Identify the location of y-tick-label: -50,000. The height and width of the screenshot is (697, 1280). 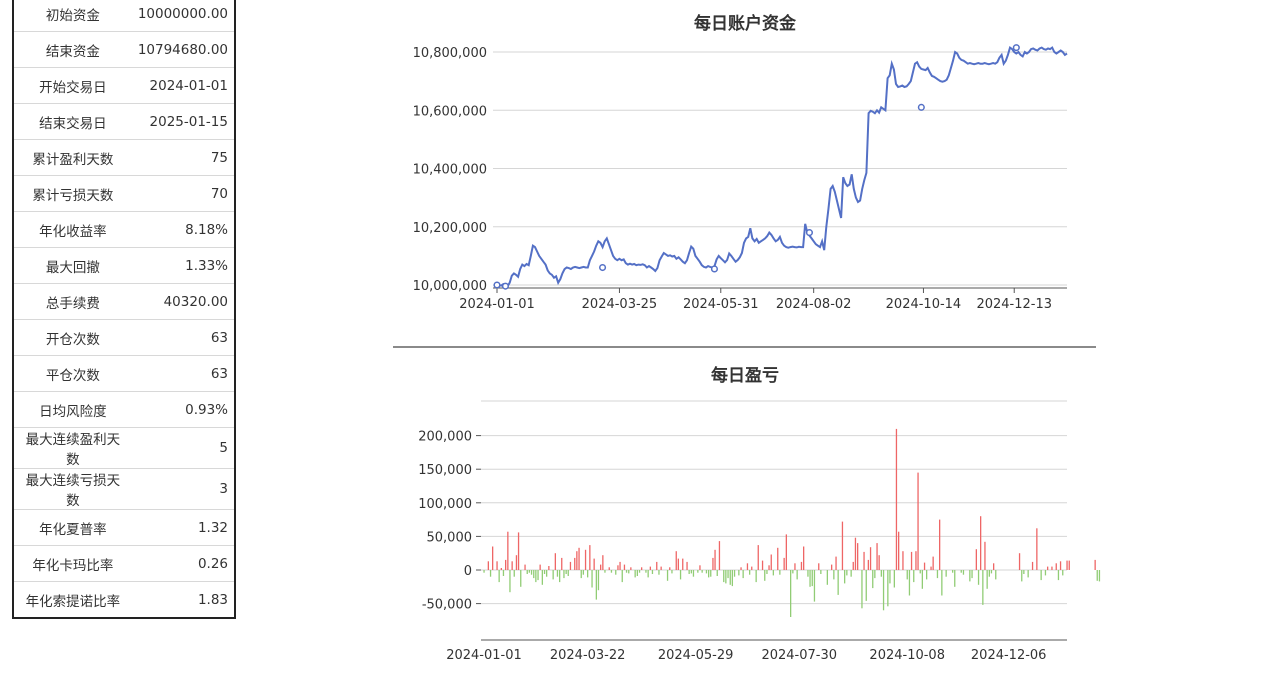
(447, 605).